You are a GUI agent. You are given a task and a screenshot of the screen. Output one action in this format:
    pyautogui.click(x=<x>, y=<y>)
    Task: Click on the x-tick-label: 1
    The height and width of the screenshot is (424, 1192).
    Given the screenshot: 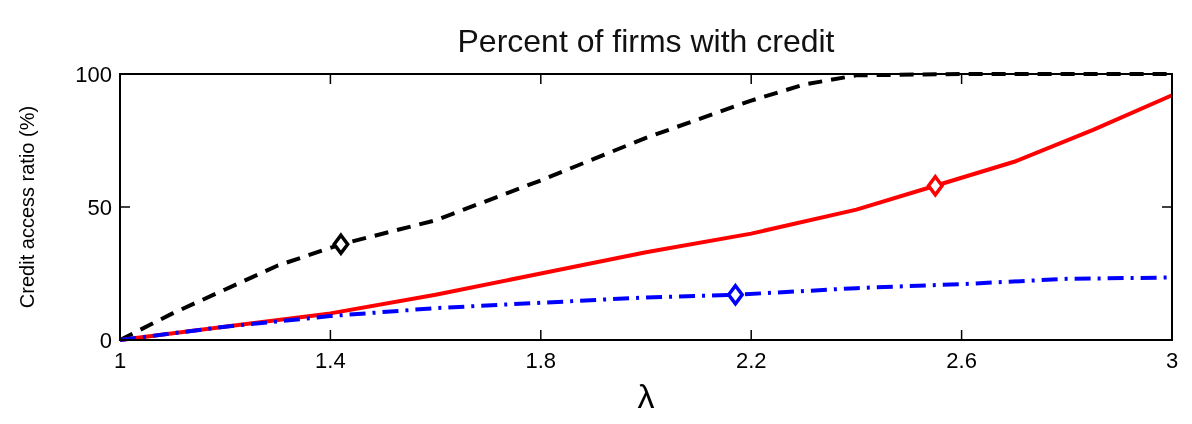 What is the action you would take?
    pyautogui.click(x=120, y=360)
    